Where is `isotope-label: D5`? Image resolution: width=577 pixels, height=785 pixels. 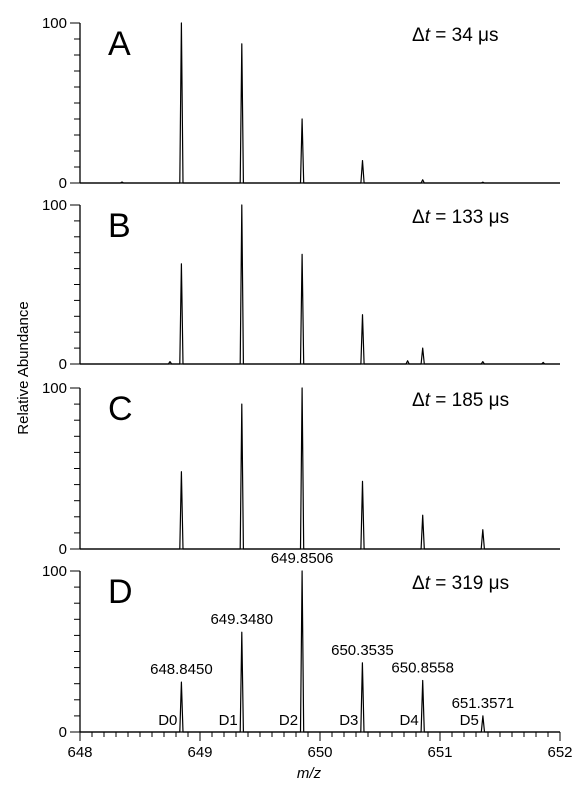 isotope-label: D5 is located at coordinates (469, 720).